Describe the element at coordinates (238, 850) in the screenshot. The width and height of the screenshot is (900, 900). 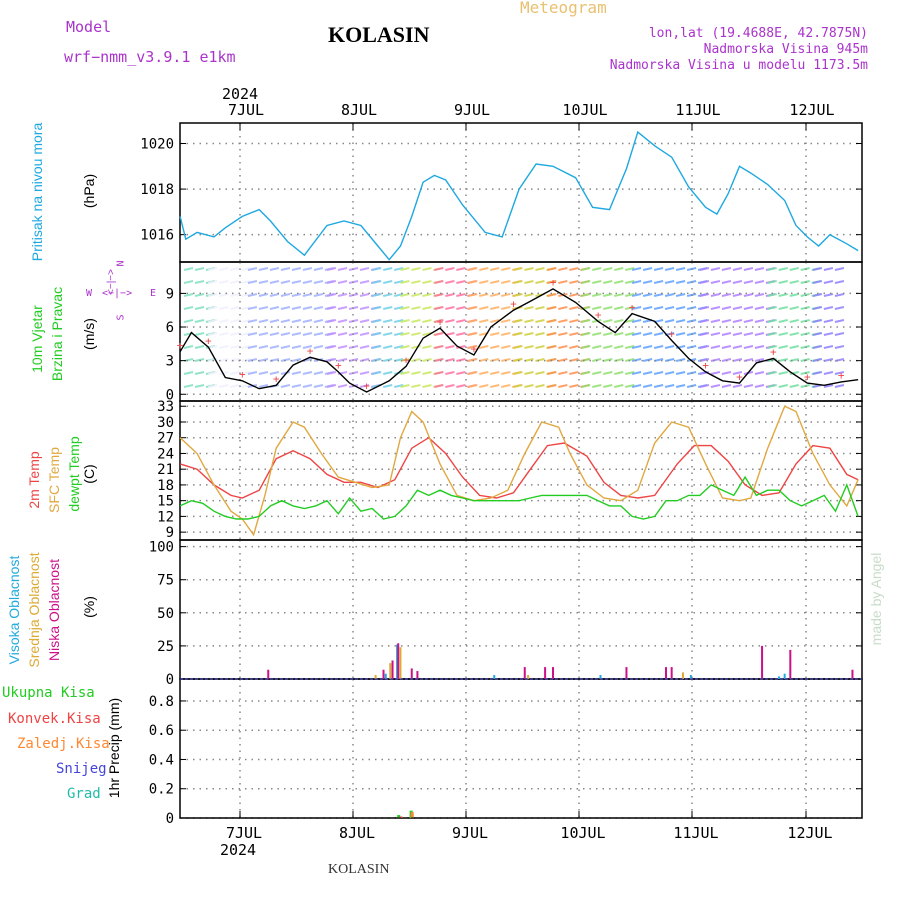
I see `year-label-bottom: 2024` at that location.